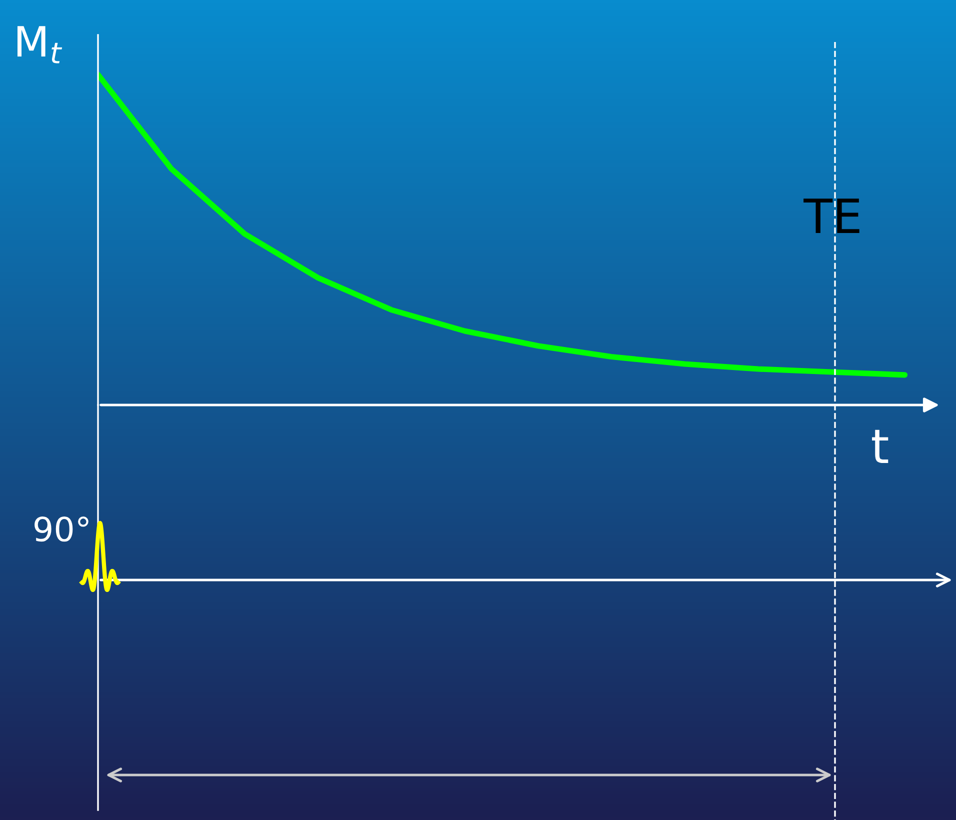 This screenshot has width=956, height=820. Describe the element at coordinates (40, 45) in the screenshot. I see `y-axis-title: M$_{t}$` at that location.